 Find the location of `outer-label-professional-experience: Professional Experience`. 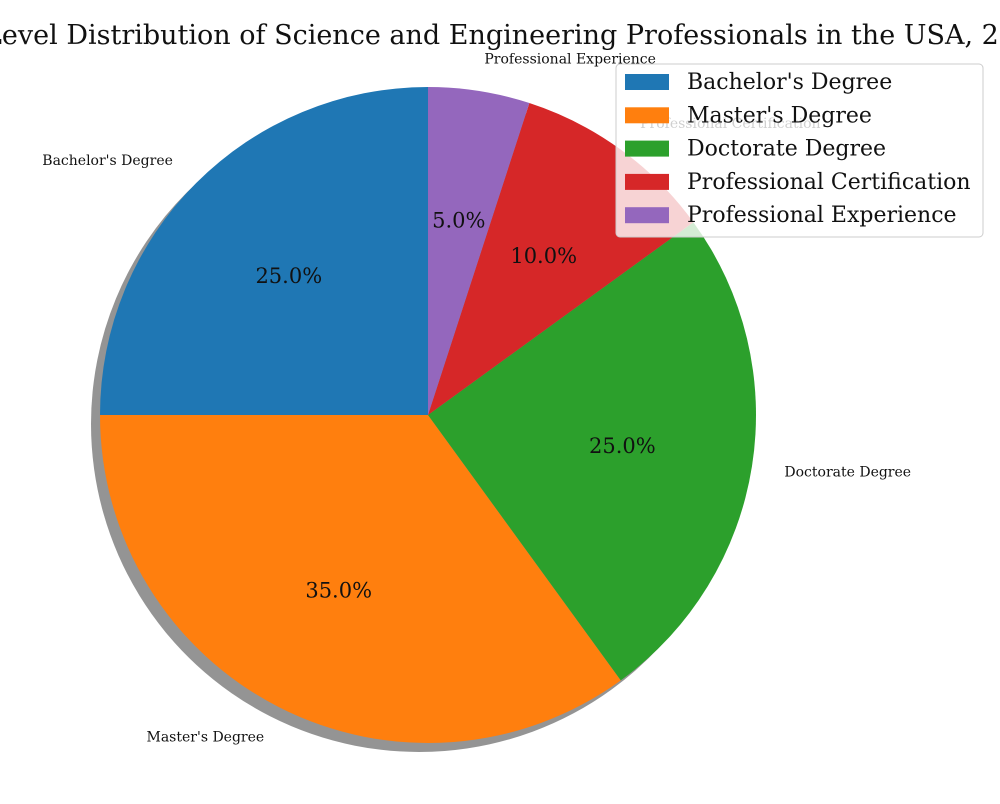

outer-label-professional-experience: Professional Experience is located at coordinates (570, 60).